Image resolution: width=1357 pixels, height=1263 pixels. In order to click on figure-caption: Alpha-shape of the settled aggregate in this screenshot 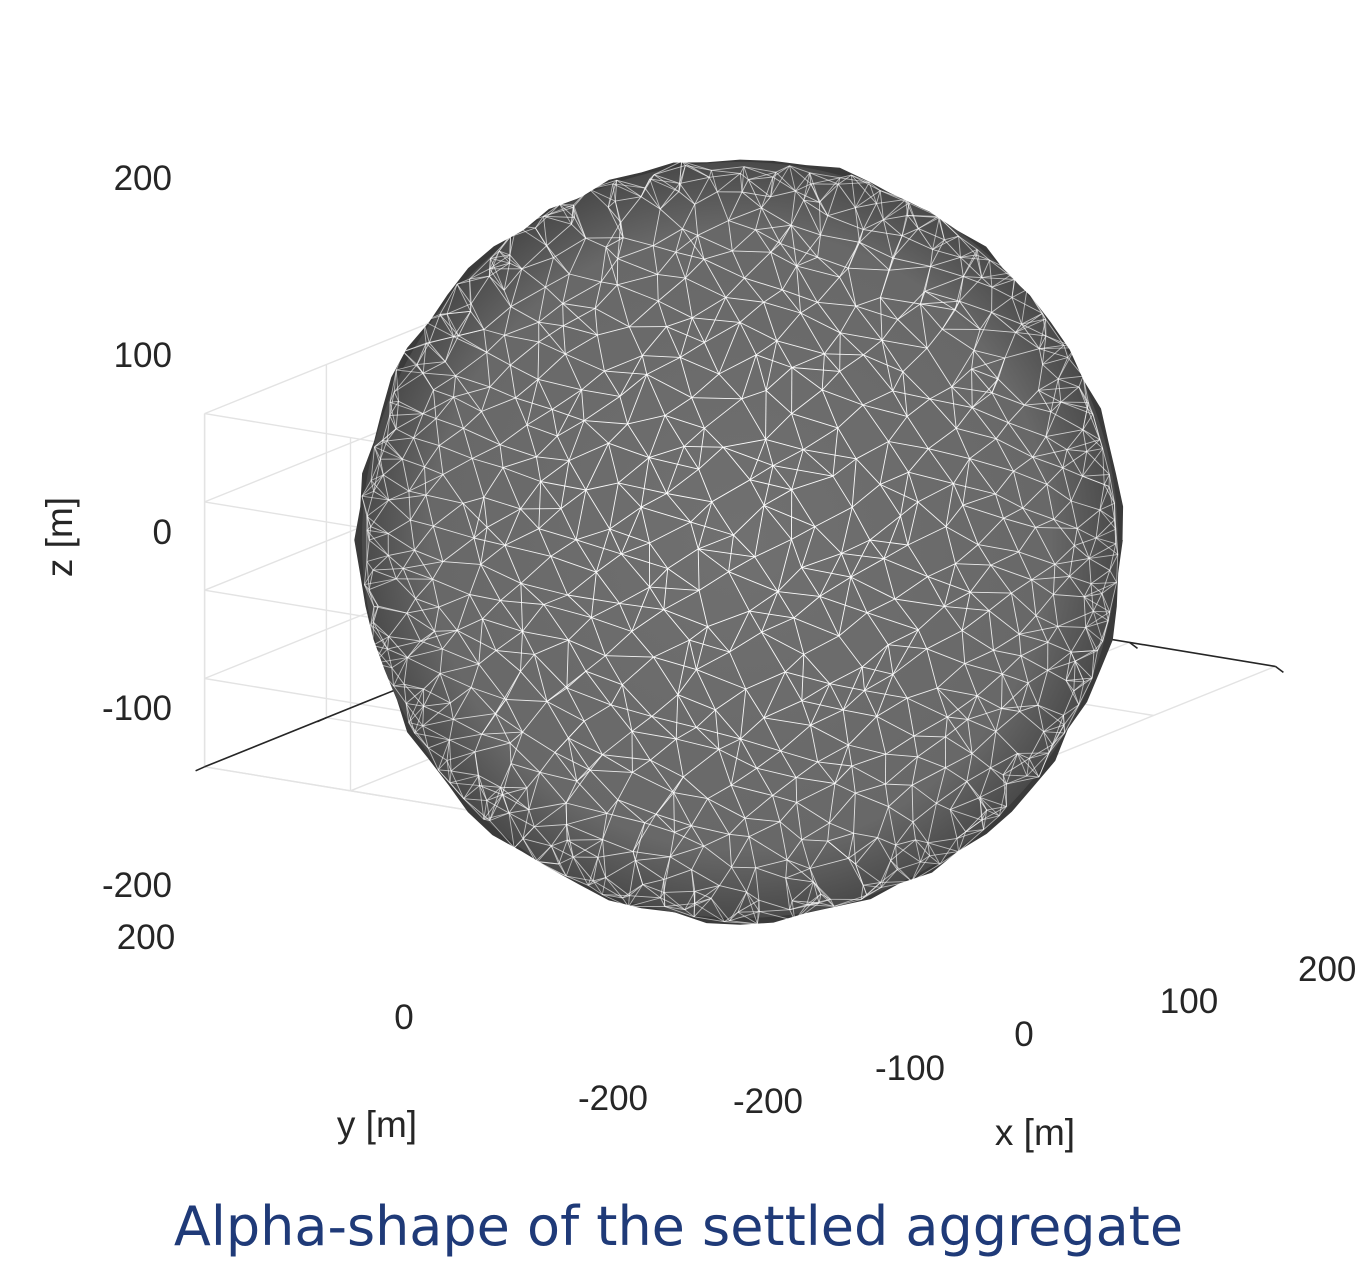, I will do `click(678, 1226)`.